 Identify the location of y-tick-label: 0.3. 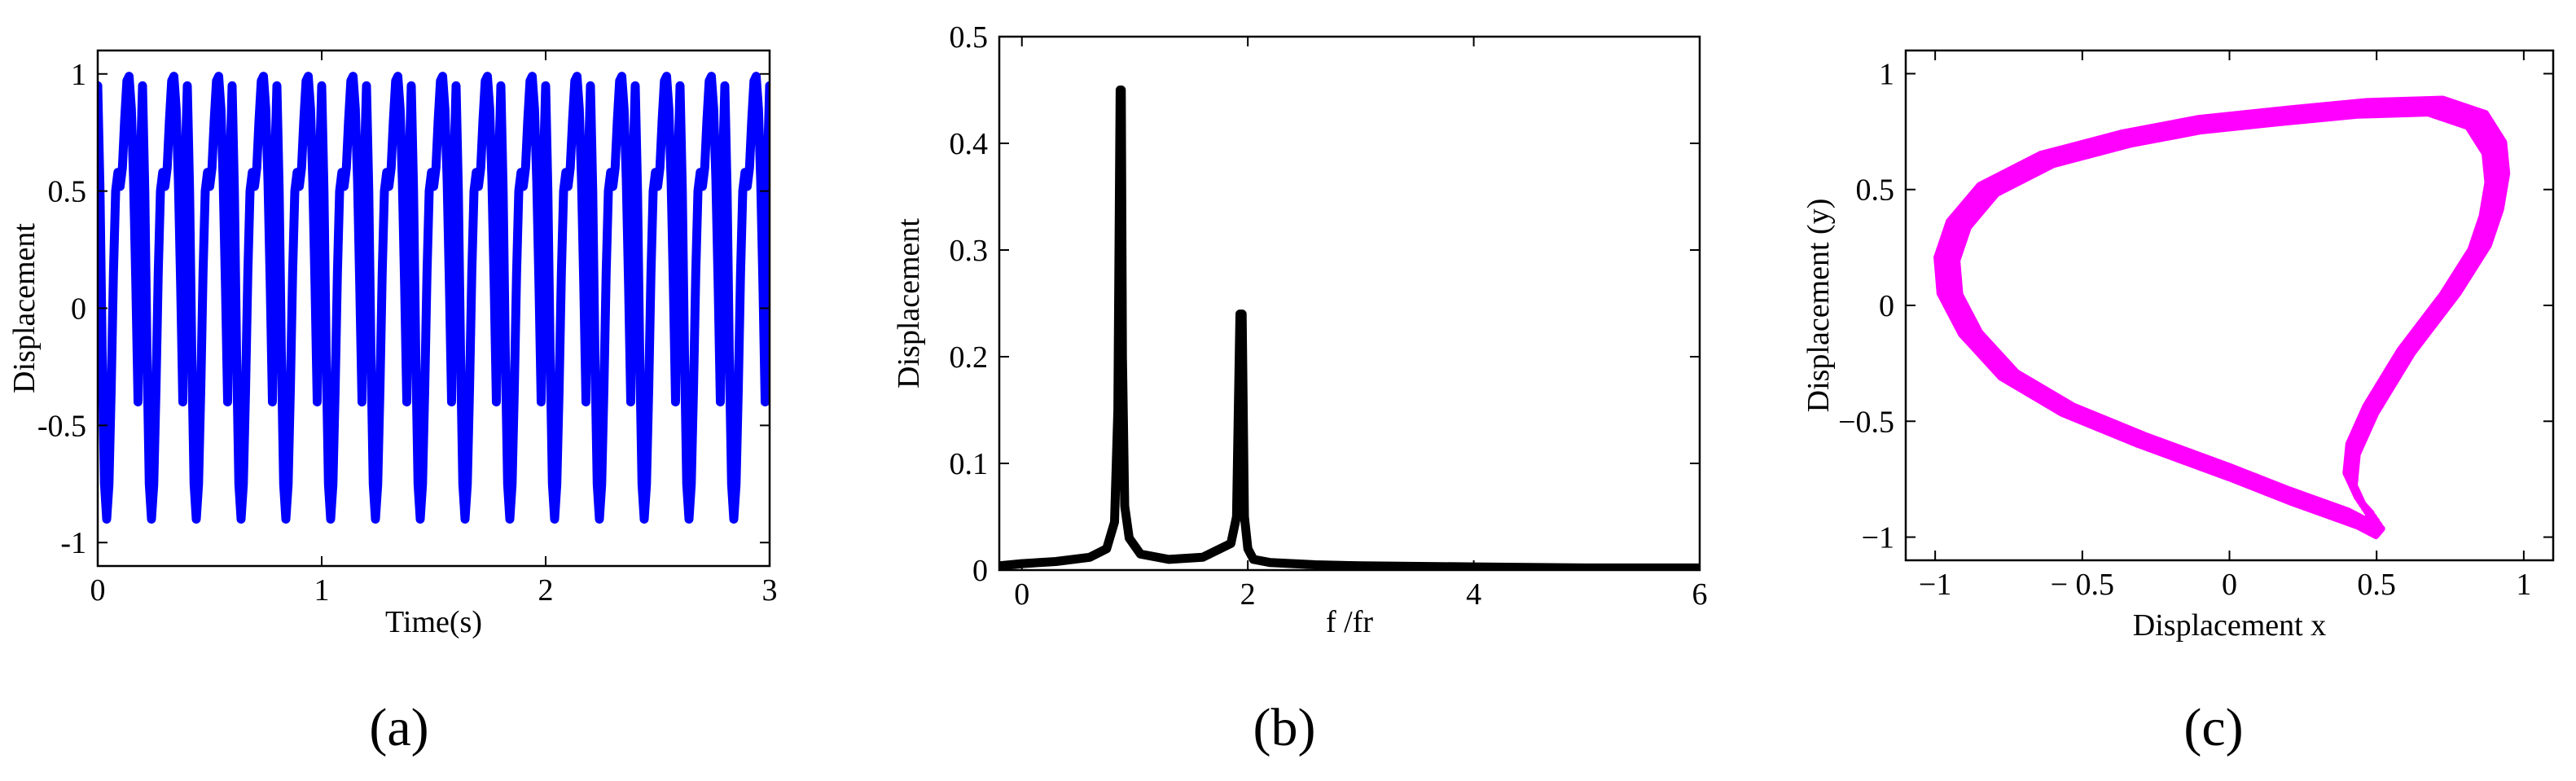
(969, 251).